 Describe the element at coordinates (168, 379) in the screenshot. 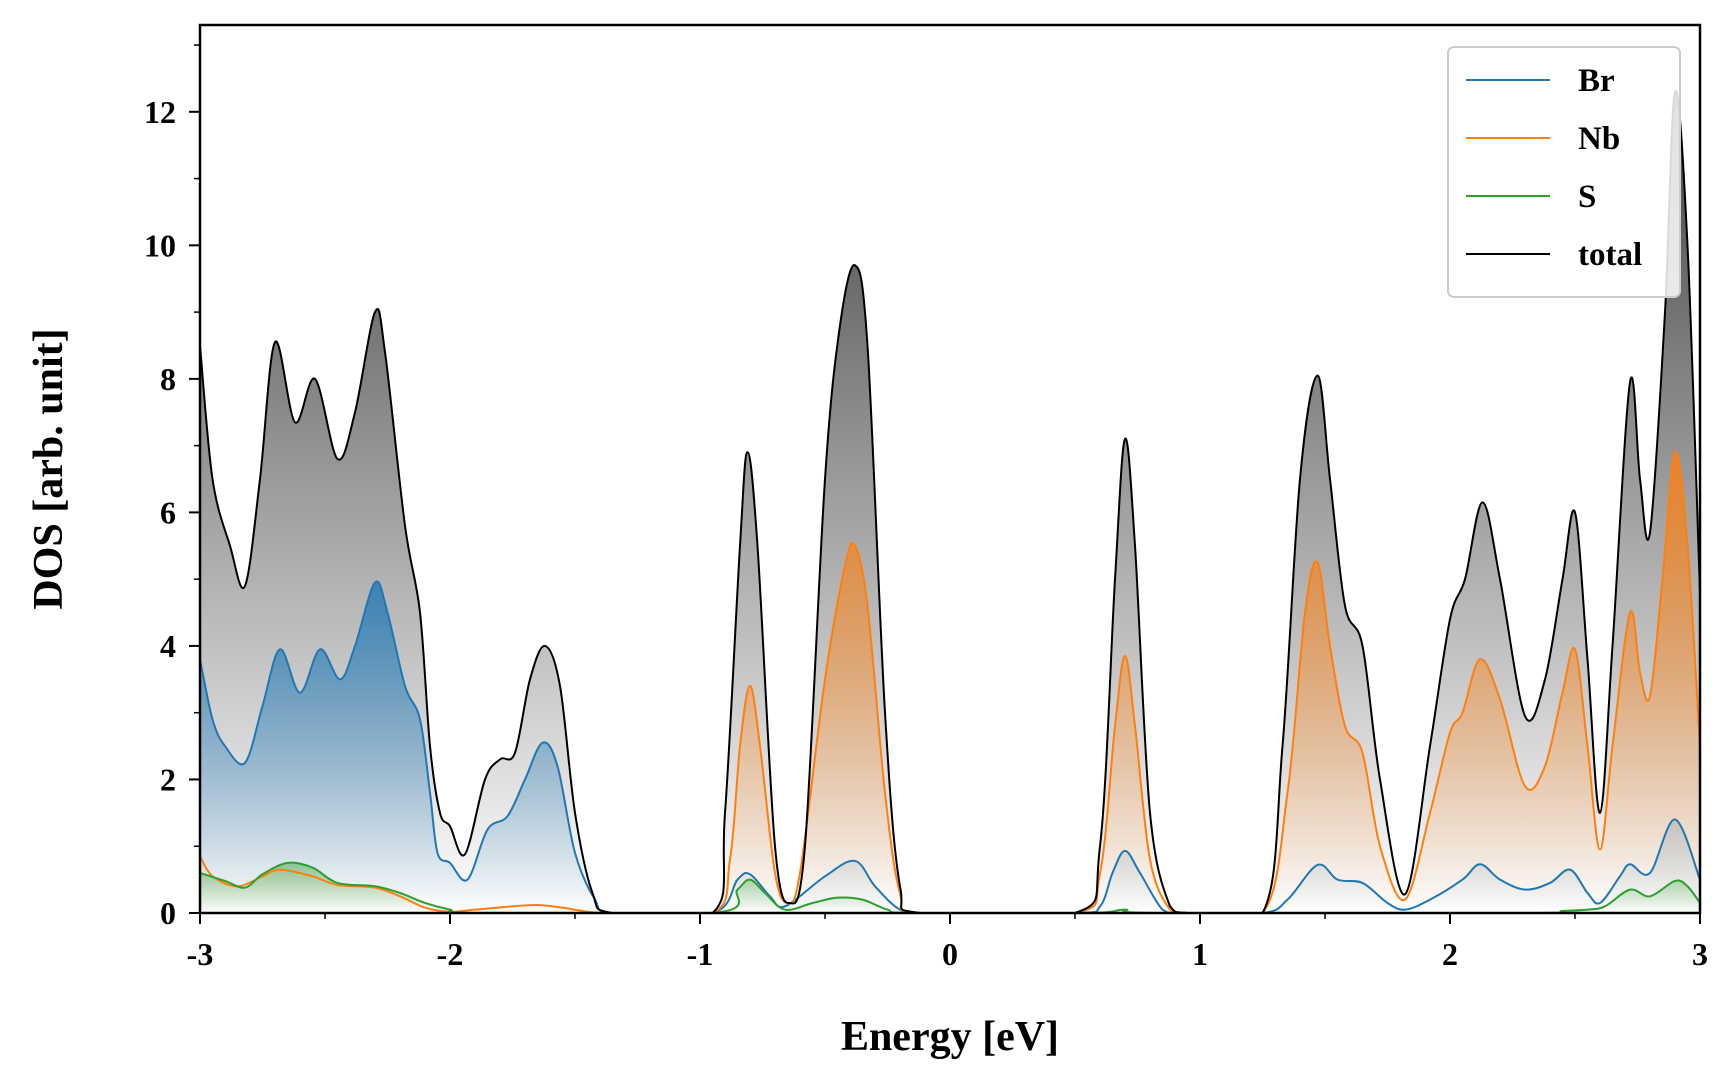

I see `y-tick-label: 8` at that location.